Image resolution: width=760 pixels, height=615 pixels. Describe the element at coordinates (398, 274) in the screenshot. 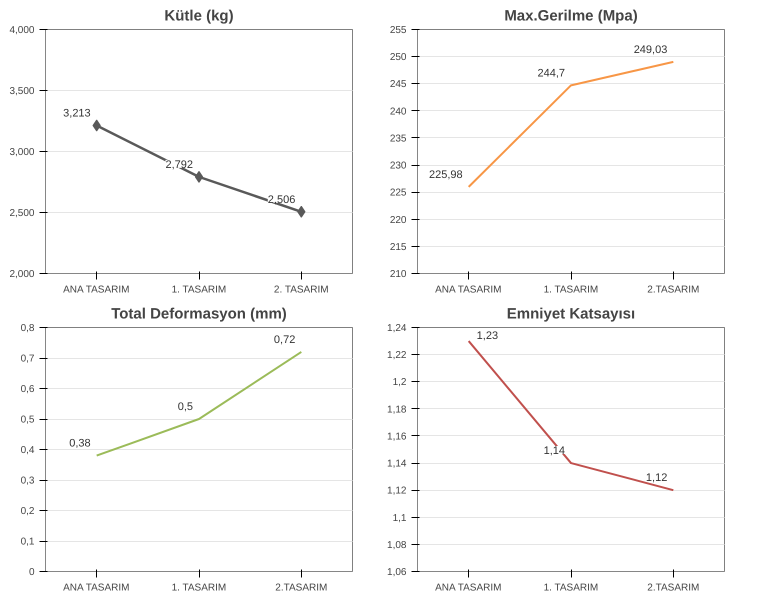

I see `y-tick-label: 210` at that location.